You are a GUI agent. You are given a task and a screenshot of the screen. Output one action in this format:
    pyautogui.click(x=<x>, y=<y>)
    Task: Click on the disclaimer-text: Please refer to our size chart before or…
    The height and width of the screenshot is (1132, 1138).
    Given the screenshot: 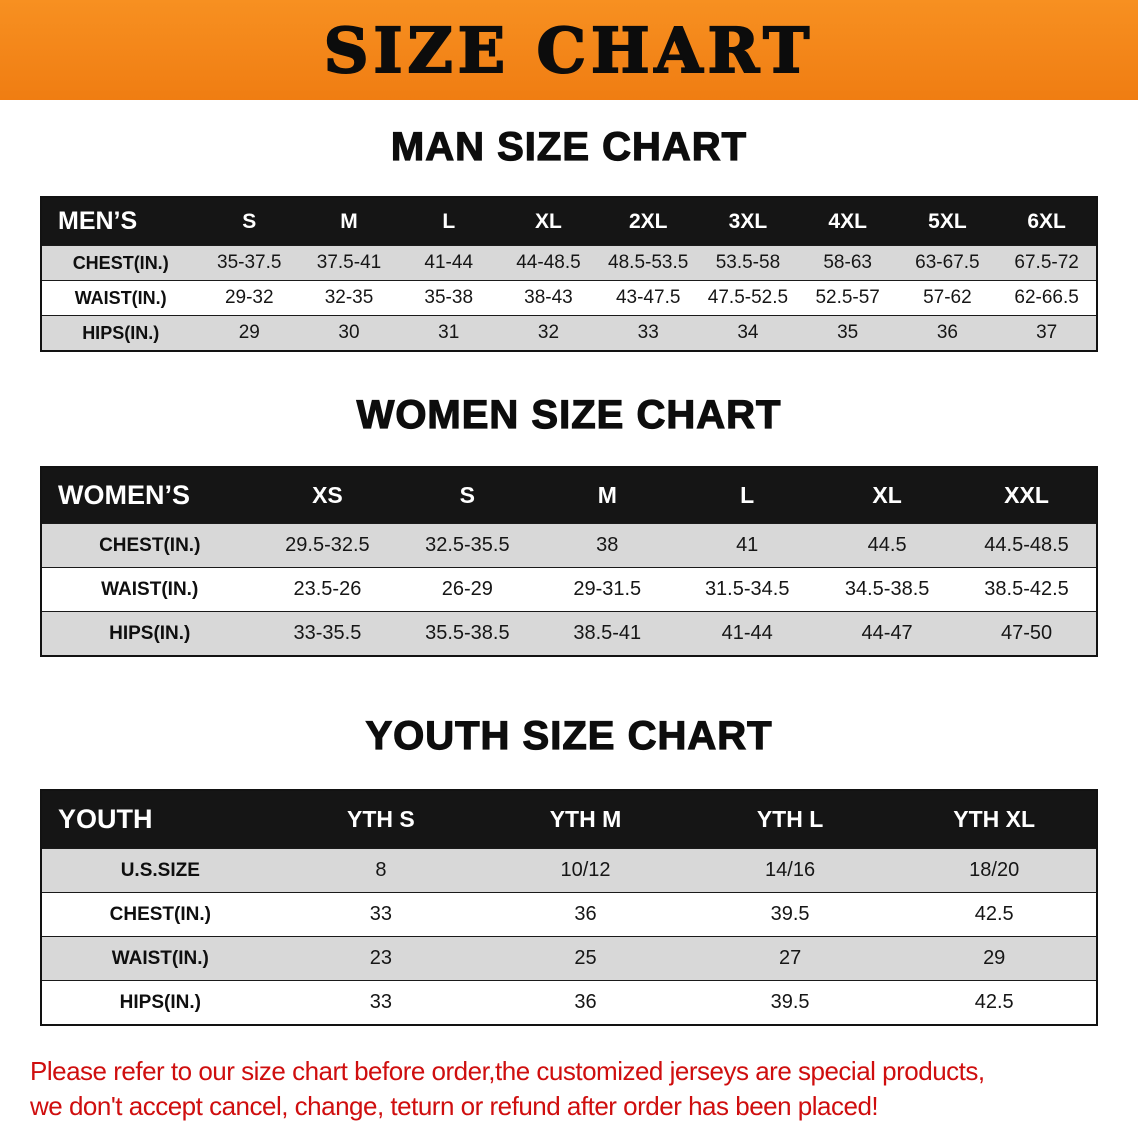 What is the action you would take?
    pyautogui.click(x=570, y=1089)
    